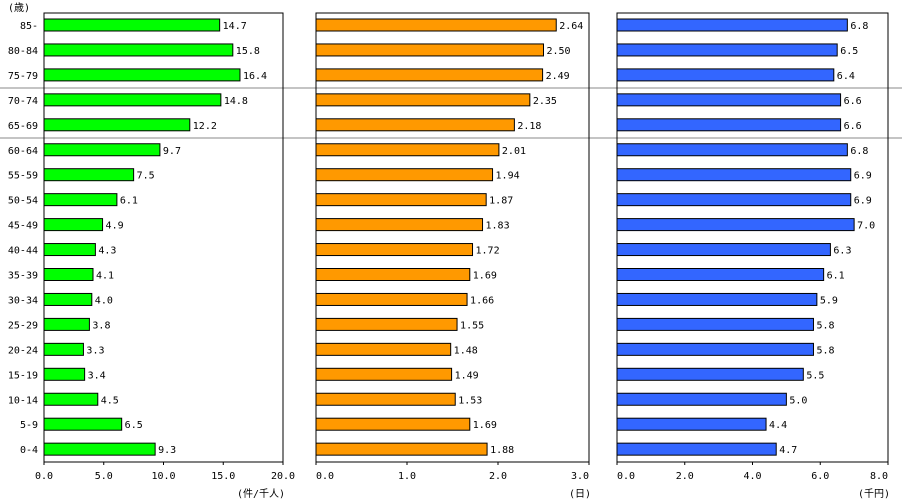  What do you see at coordinates (467, 375) in the screenshot?
I see `data-label: 1.49` at bounding box center [467, 375].